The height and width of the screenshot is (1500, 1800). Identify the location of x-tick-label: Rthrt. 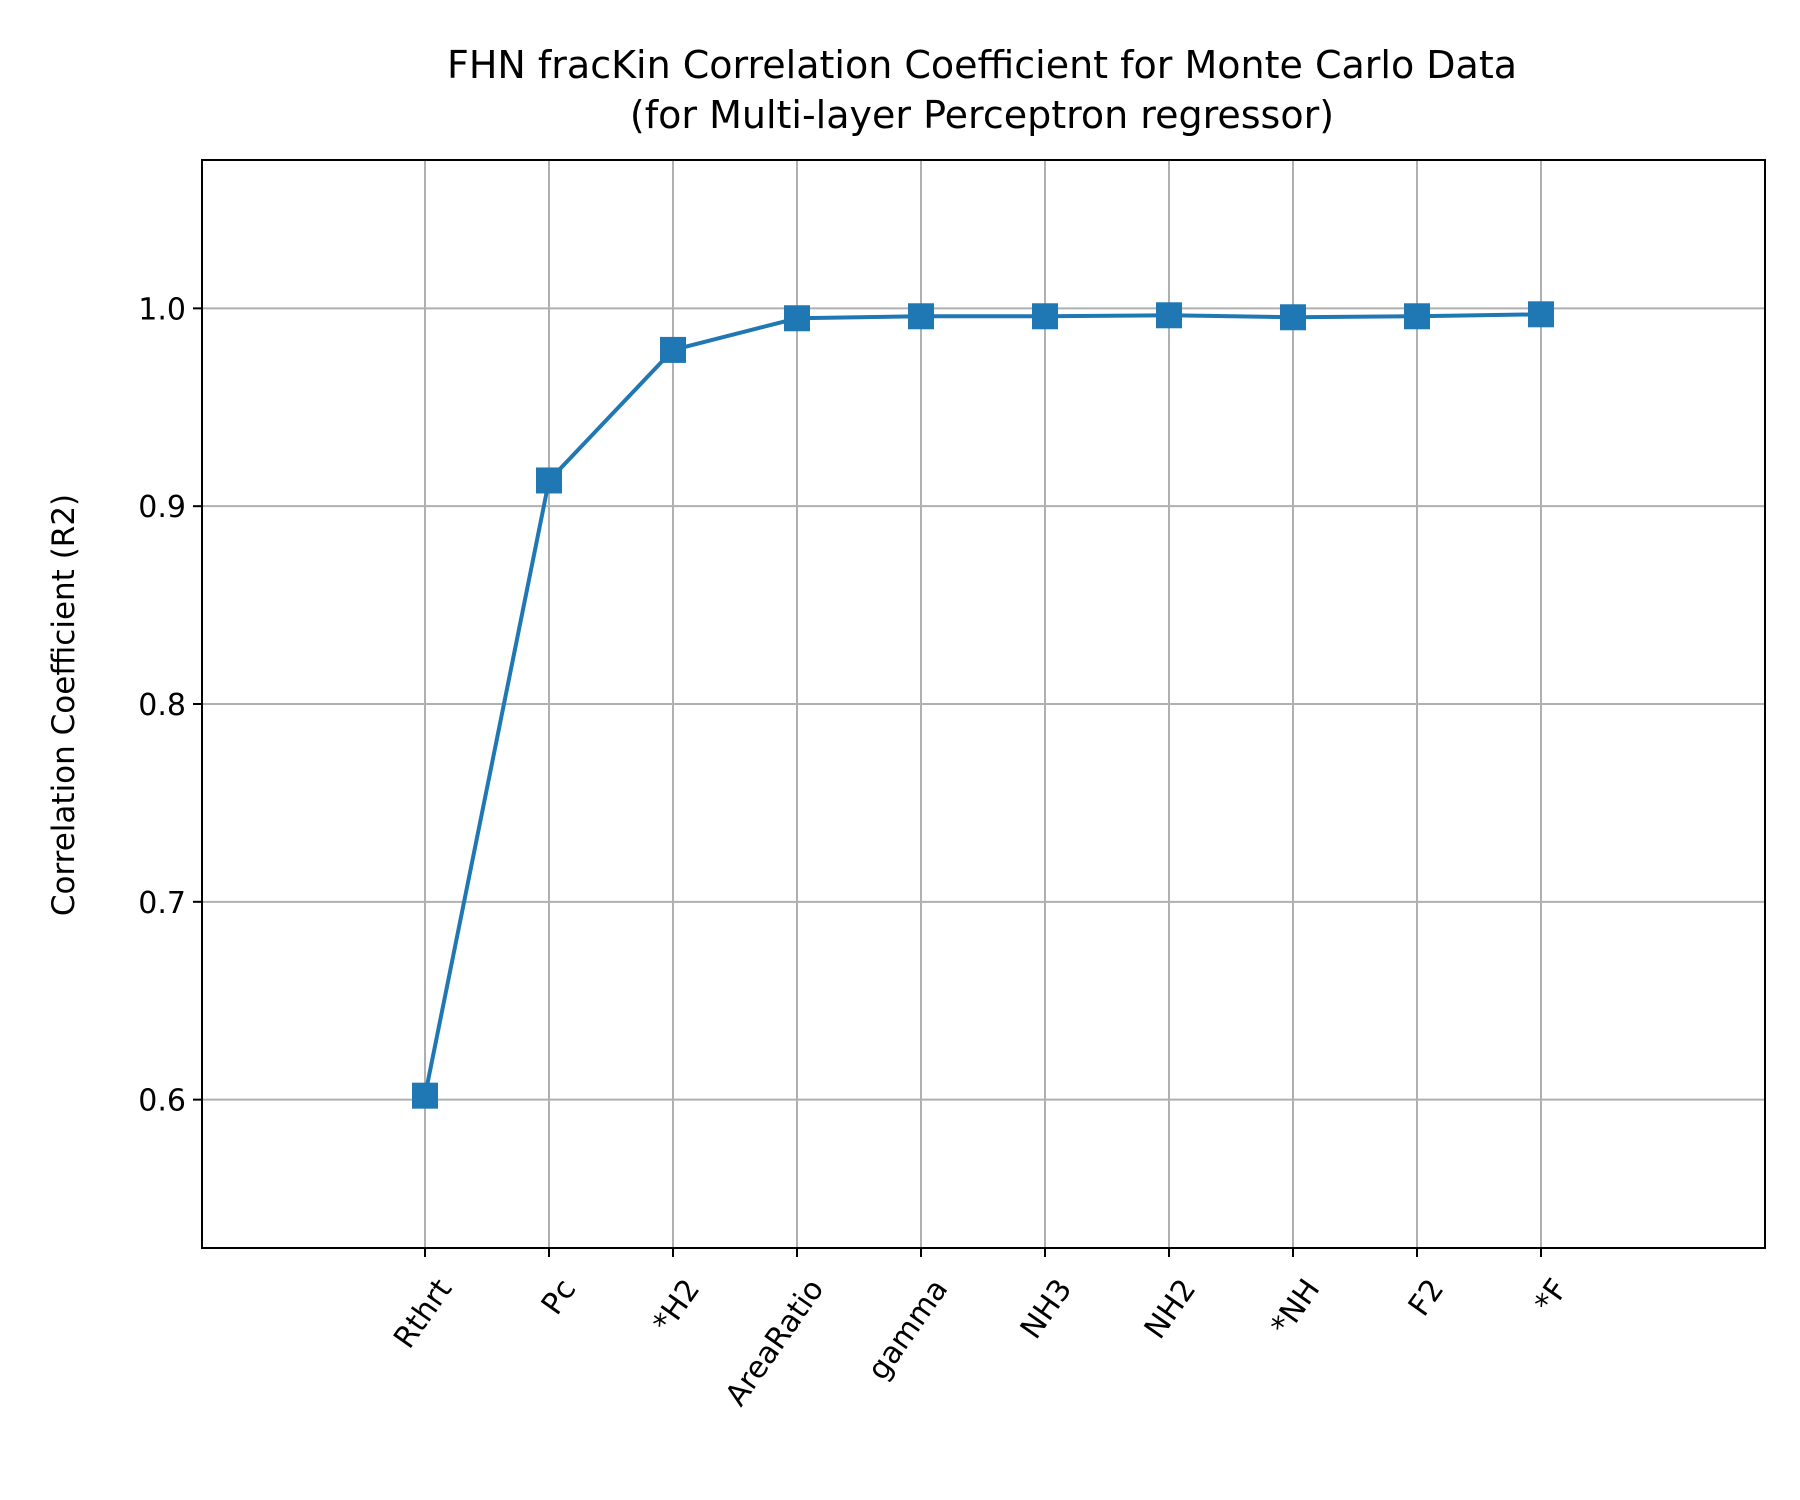
(423, 1314).